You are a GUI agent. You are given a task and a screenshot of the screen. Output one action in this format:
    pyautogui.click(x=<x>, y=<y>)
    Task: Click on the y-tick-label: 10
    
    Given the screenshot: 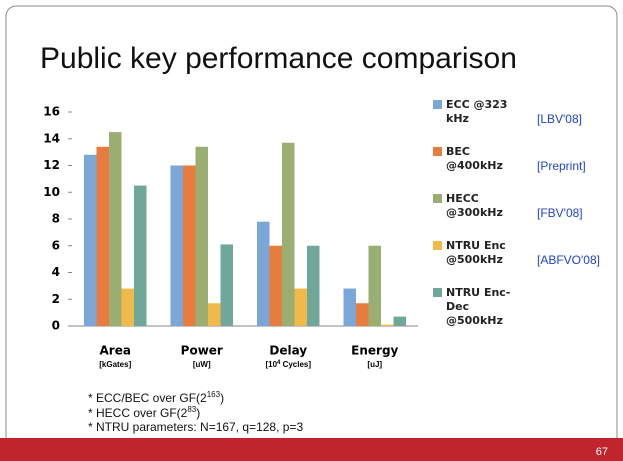 What is the action you would take?
    pyautogui.click(x=51, y=192)
    